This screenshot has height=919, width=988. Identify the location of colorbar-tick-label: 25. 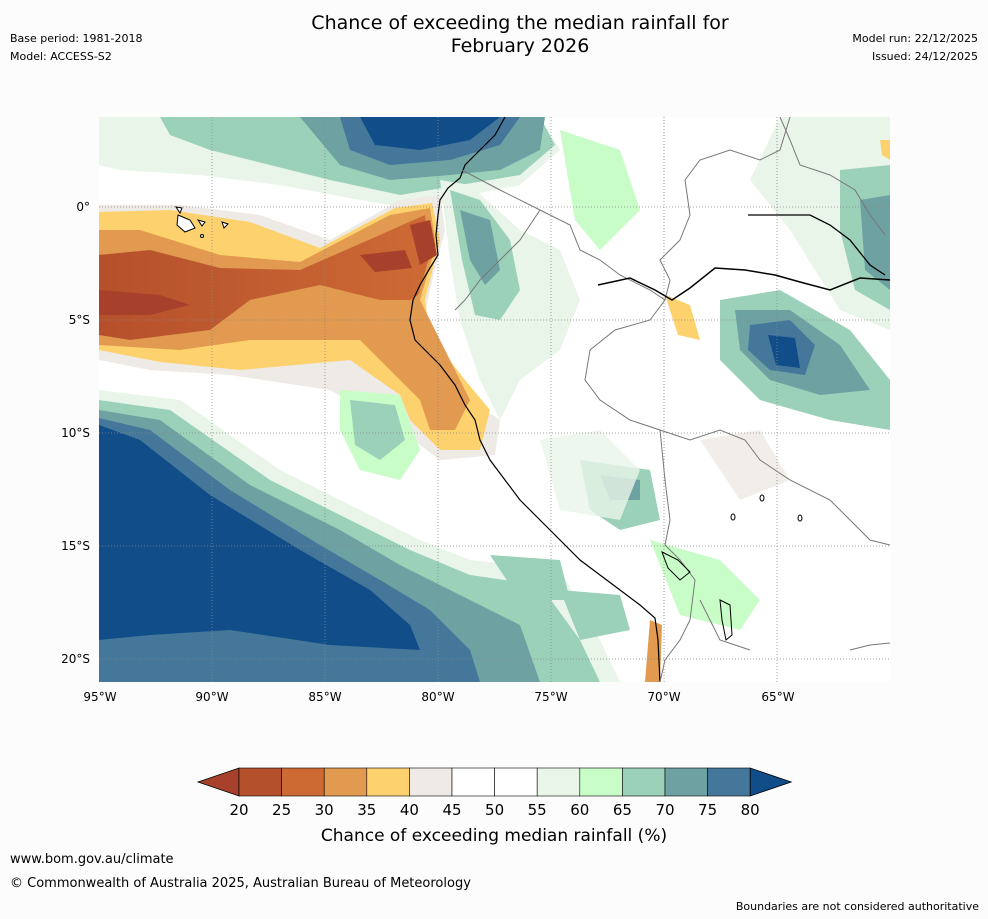
(282, 810).